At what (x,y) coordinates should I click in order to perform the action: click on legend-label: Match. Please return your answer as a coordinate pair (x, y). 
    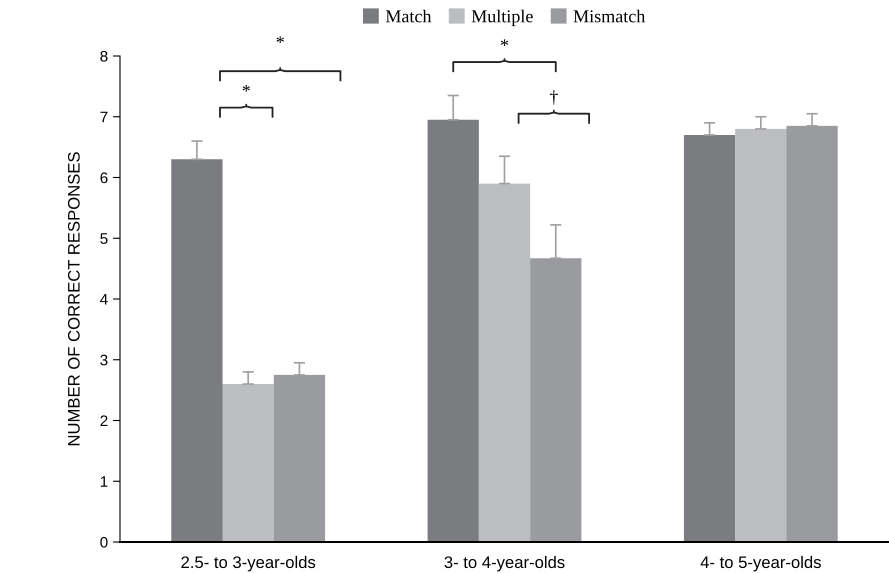
    Looking at the image, I should click on (409, 16).